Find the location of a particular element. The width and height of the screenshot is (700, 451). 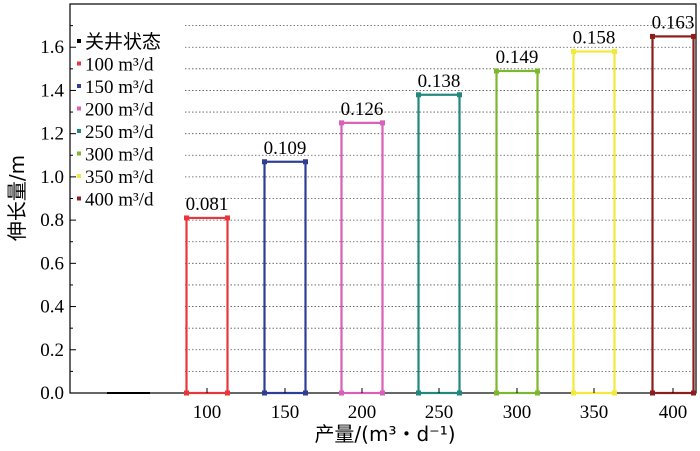

x-tick-label: 300 is located at coordinates (517, 412).